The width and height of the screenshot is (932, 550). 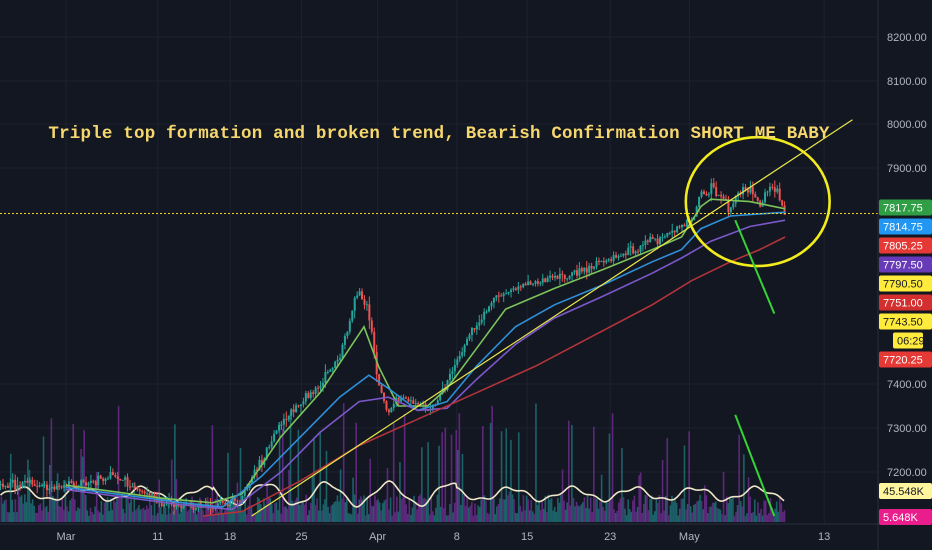 I want to click on time-axis: Mar 11 18 25 Apr 8 15 23 May 13, so click(x=444, y=537).